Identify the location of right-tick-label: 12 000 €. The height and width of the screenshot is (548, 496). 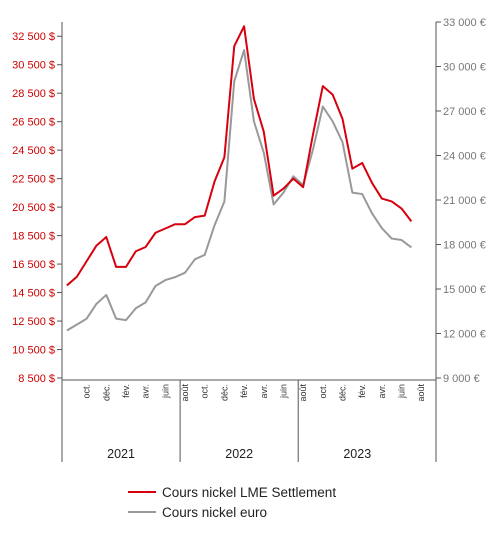
(464, 335).